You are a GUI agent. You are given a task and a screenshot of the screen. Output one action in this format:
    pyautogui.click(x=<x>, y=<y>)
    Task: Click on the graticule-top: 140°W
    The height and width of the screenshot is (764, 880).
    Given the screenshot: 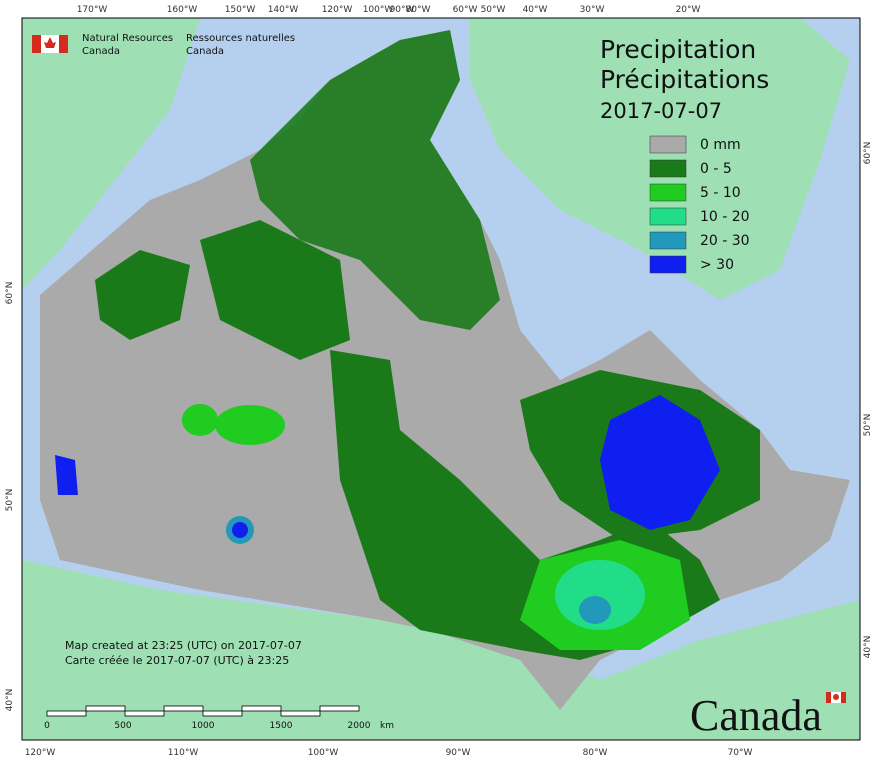 What is the action you would take?
    pyautogui.click(x=283, y=10)
    